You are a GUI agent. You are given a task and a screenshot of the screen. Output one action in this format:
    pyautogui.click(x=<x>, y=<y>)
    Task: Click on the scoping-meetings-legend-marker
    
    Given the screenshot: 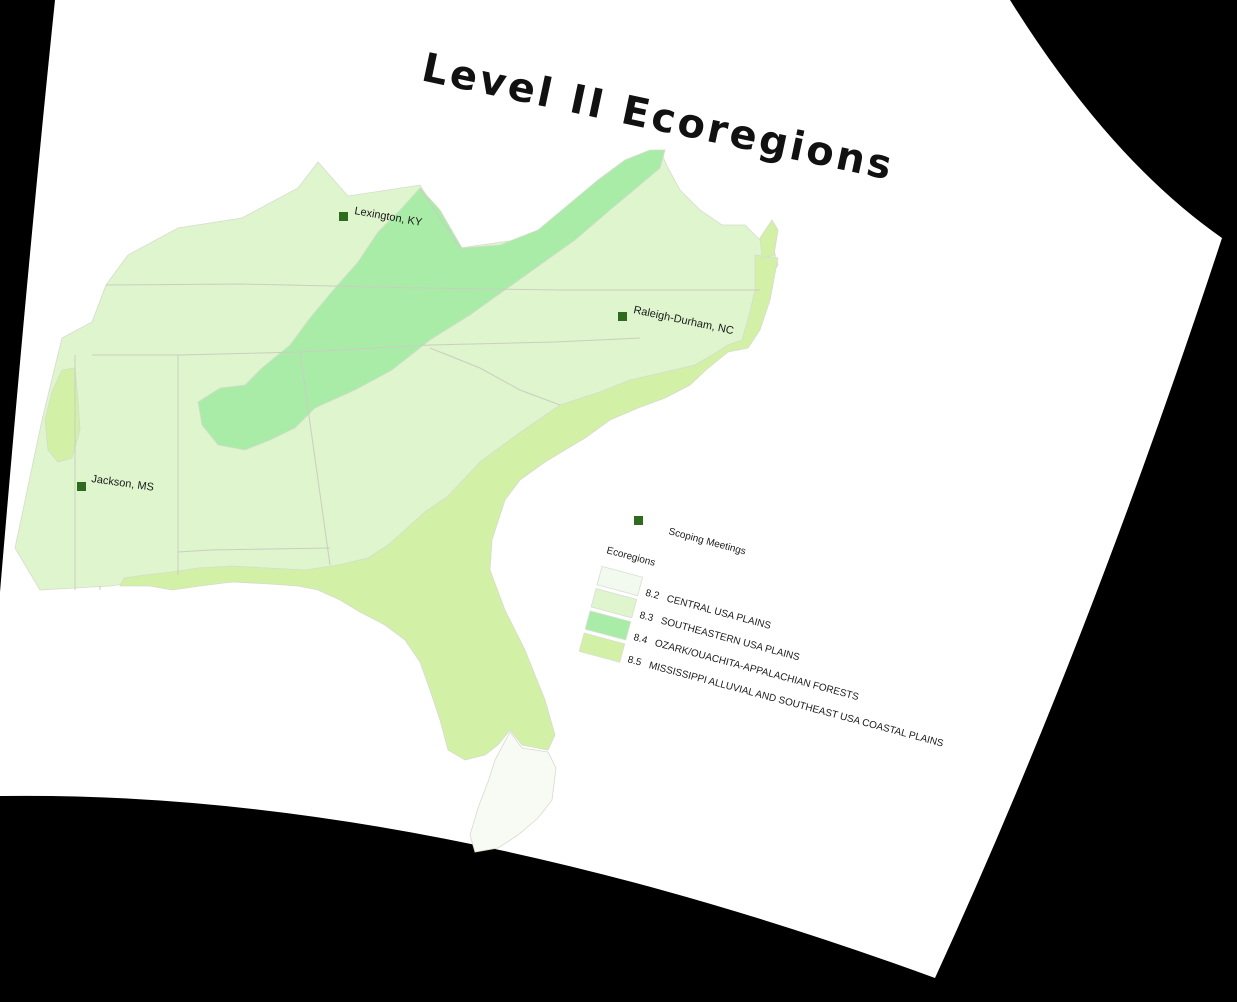 What is the action you would take?
    pyautogui.click(x=638, y=520)
    